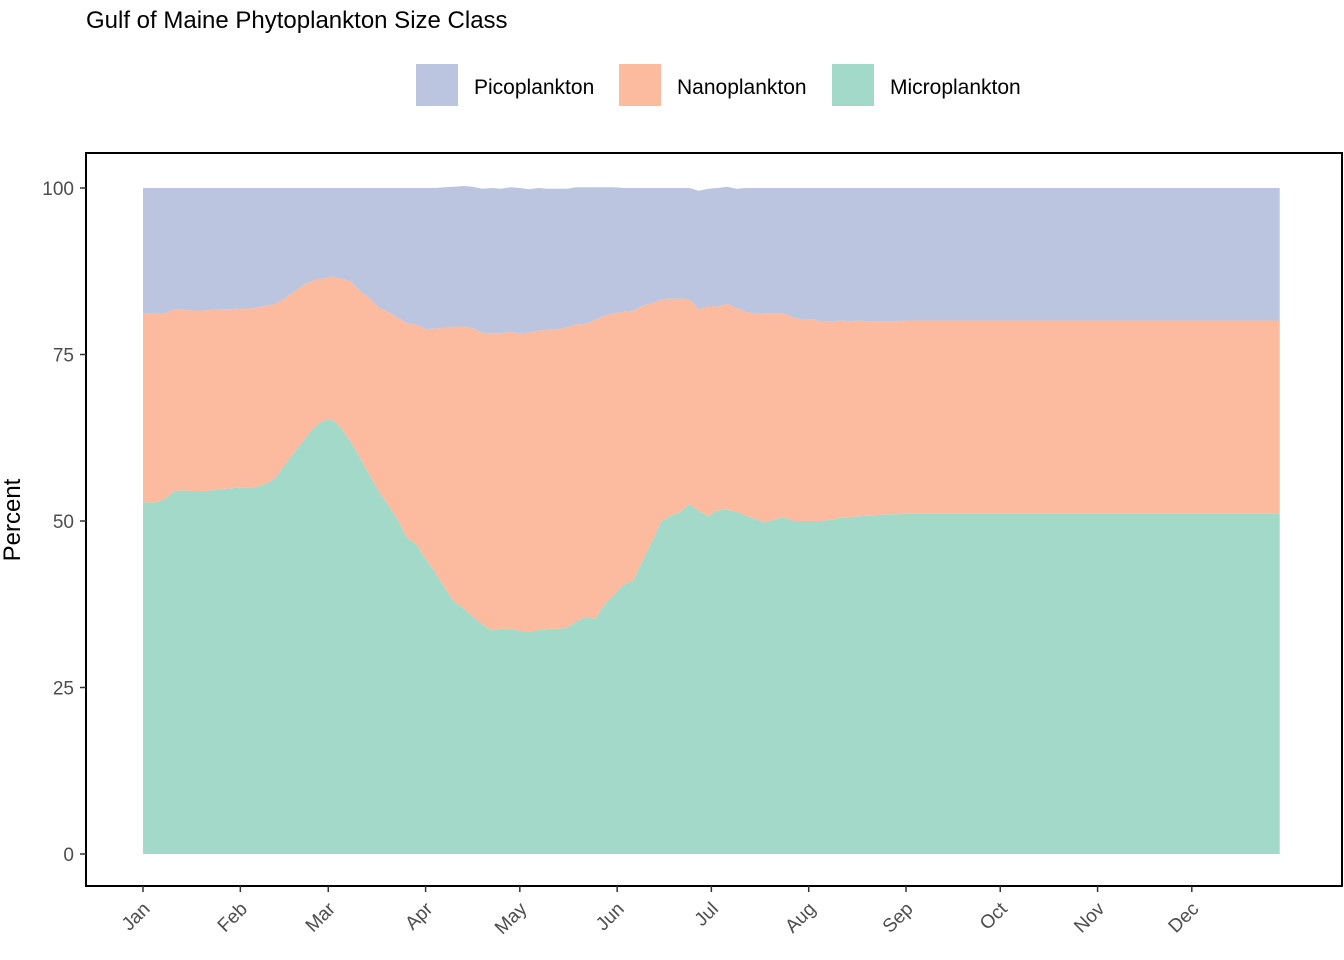 This screenshot has height=960, width=1344. Describe the element at coordinates (660, 912) in the screenshot. I see `x-axis: Jan Feb Mar Apr May Jun Jul Aug Sep Oct Nov Dec` at that location.